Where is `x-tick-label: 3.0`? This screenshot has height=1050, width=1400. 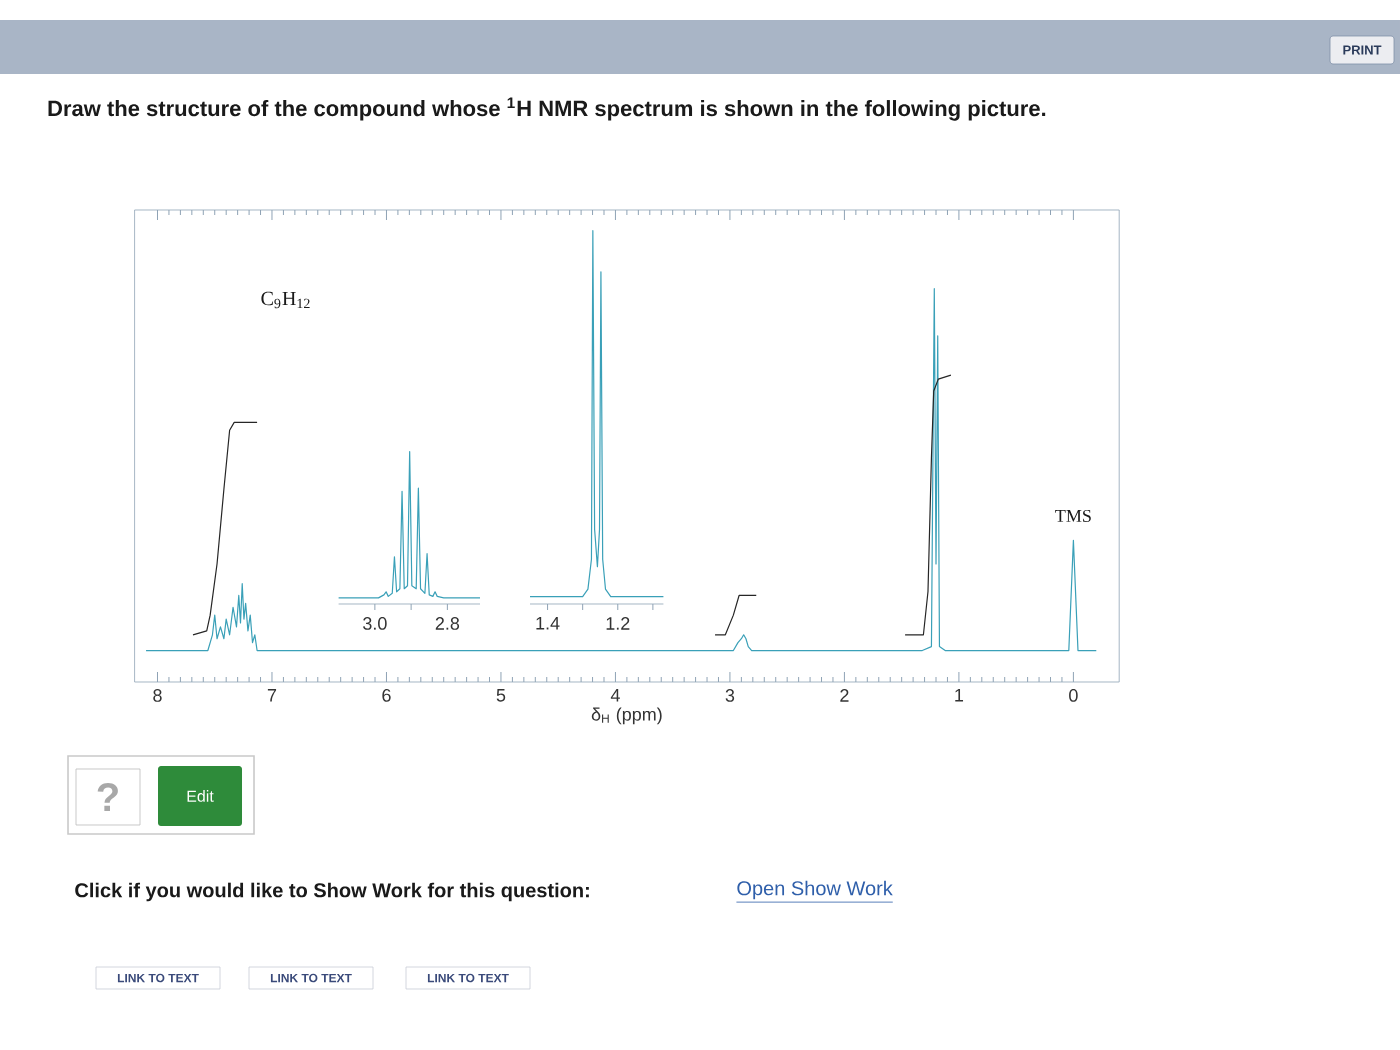
x-tick-label: 3.0 is located at coordinates (375, 623).